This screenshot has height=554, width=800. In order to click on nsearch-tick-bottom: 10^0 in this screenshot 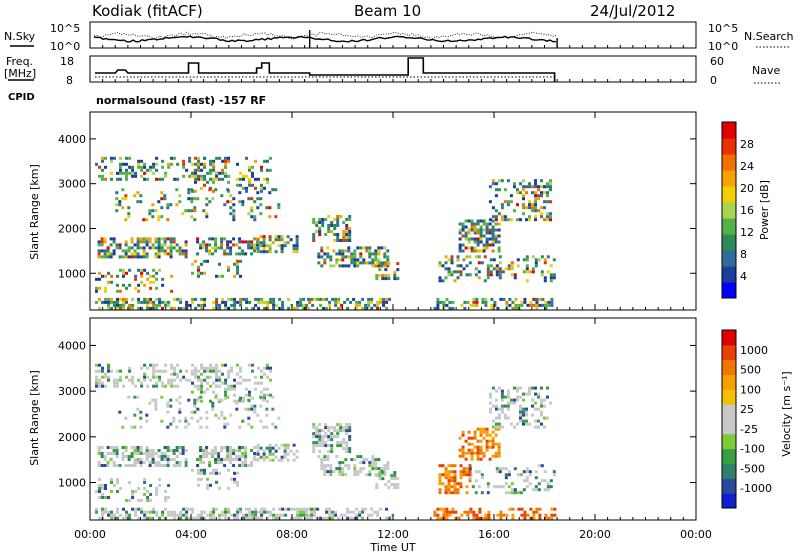, I will do `click(723, 46)`.